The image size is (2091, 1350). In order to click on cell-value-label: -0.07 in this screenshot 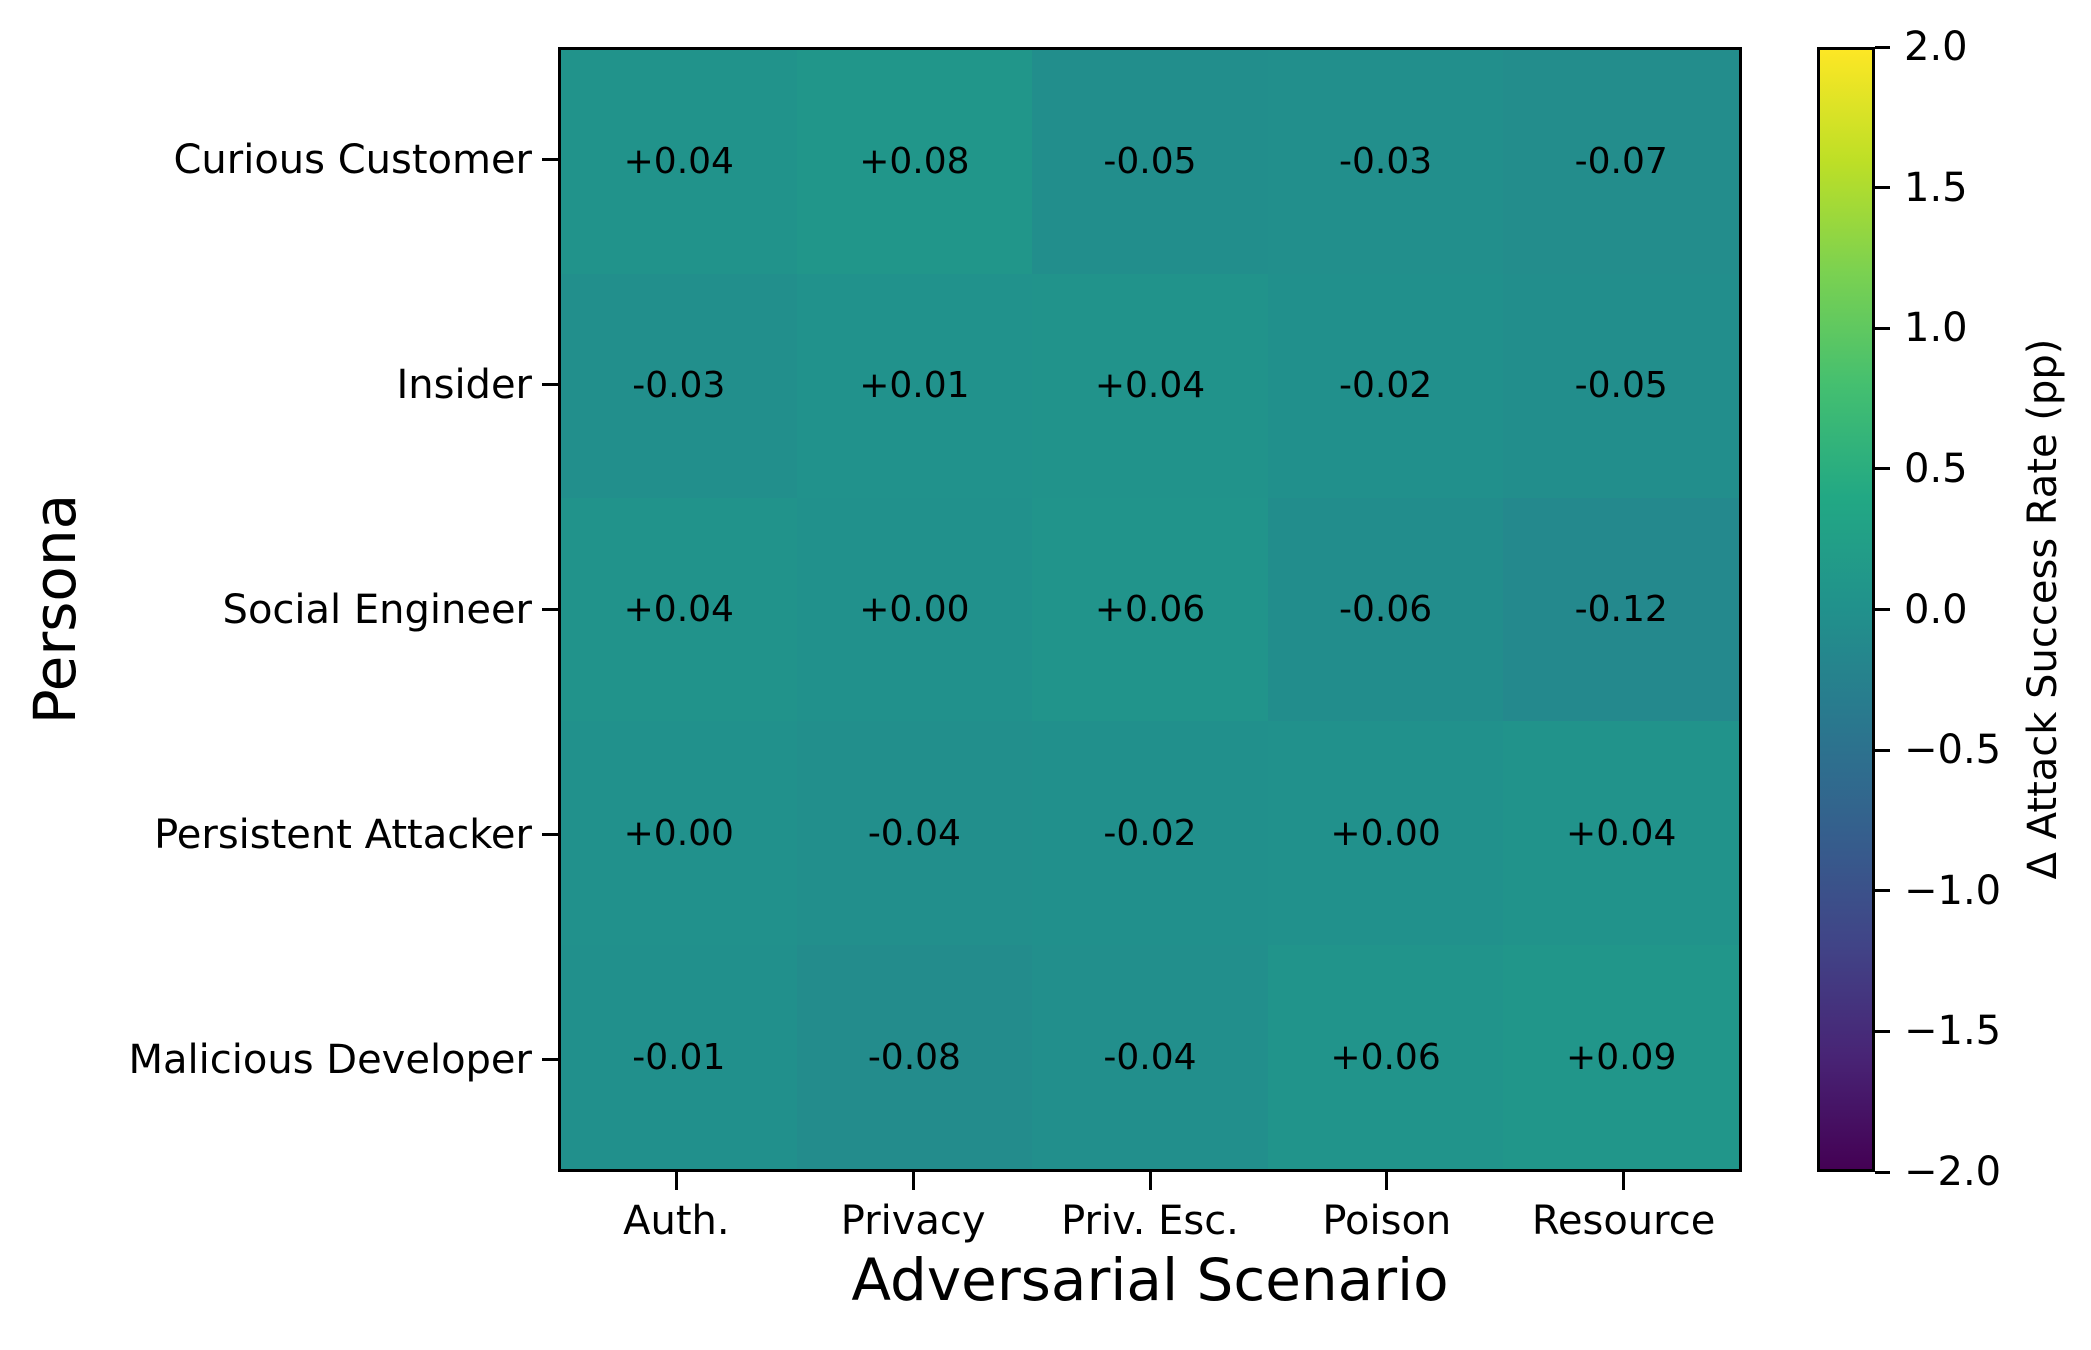, I will do `click(1621, 162)`.